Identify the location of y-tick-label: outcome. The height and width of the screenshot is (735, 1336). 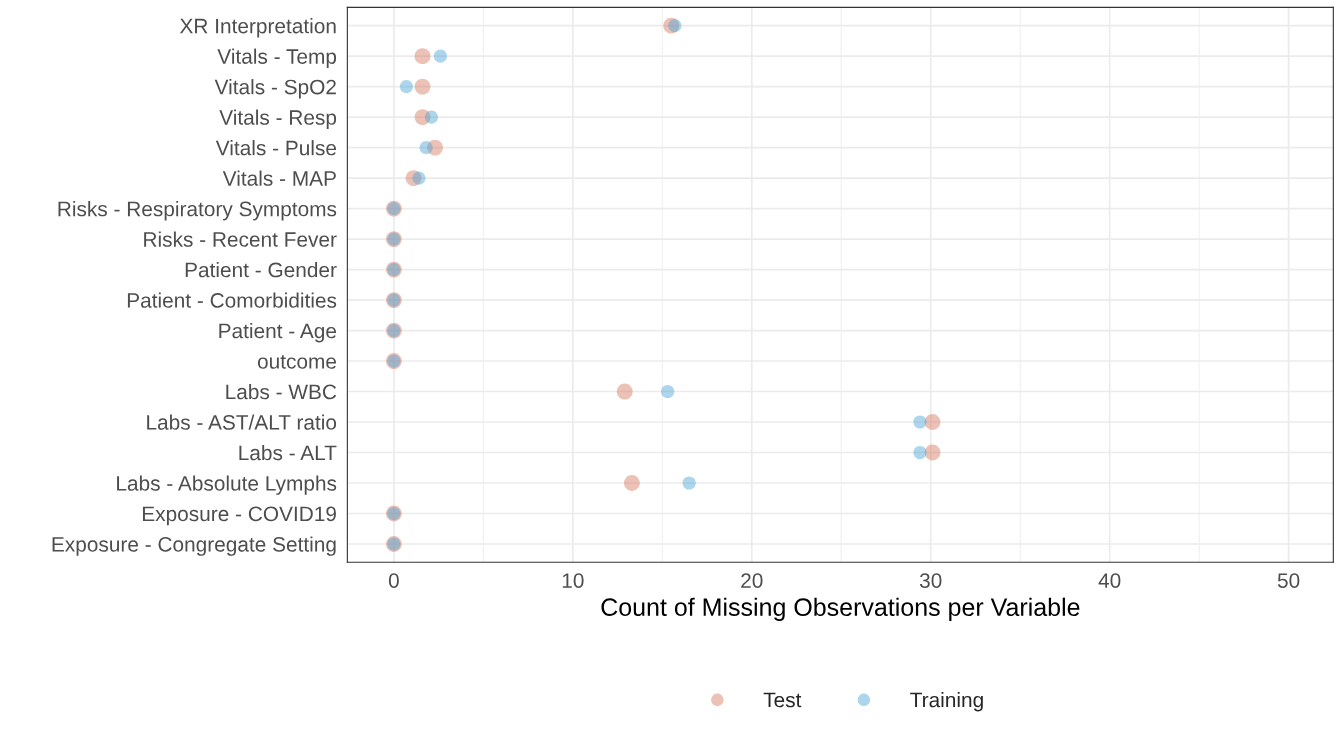
(297, 362).